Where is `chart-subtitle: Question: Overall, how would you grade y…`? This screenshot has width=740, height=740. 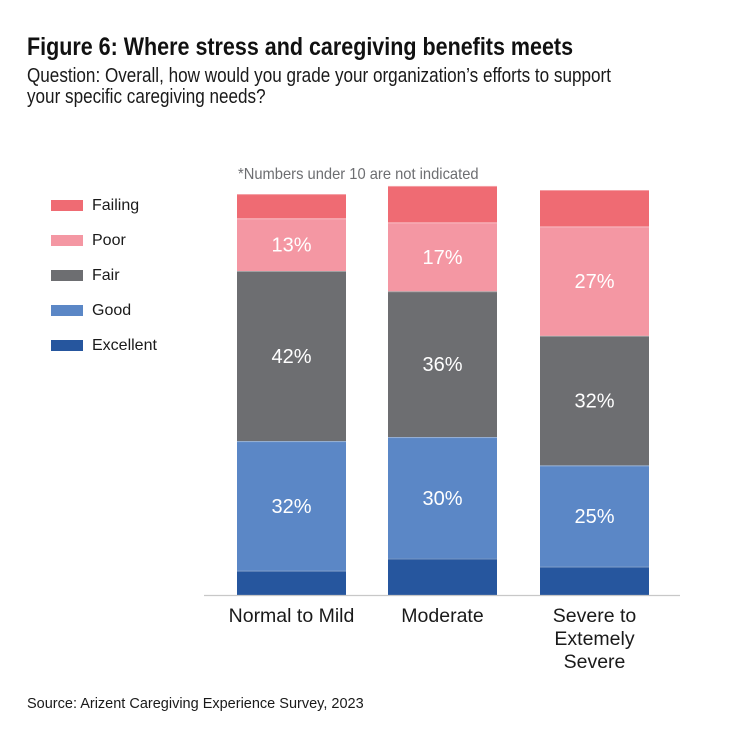
chart-subtitle: Question: Overall, how would you grade y… is located at coordinates (360, 87).